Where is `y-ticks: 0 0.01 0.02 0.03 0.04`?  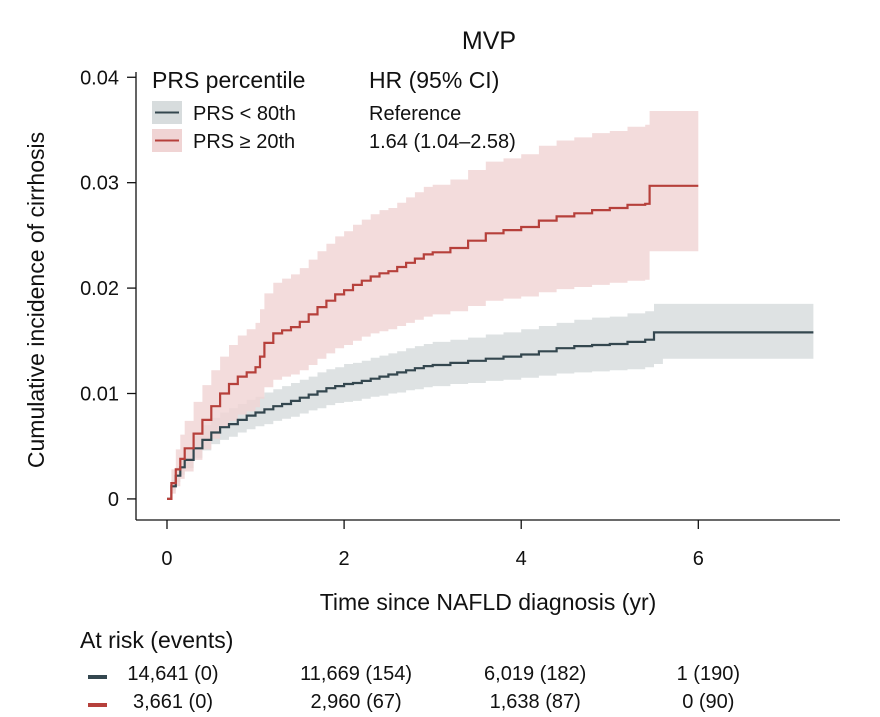 y-ticks: 0 0.01 0.02 0.03 0.04 is located at coordinates (108, 289).